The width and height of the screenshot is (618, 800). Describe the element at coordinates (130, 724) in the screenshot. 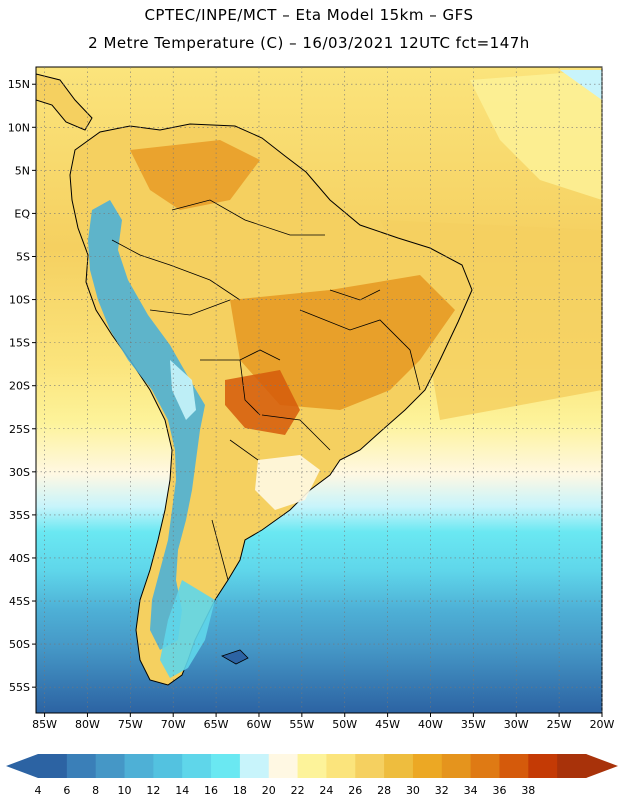

I see `lon-label: 75W` at that location.